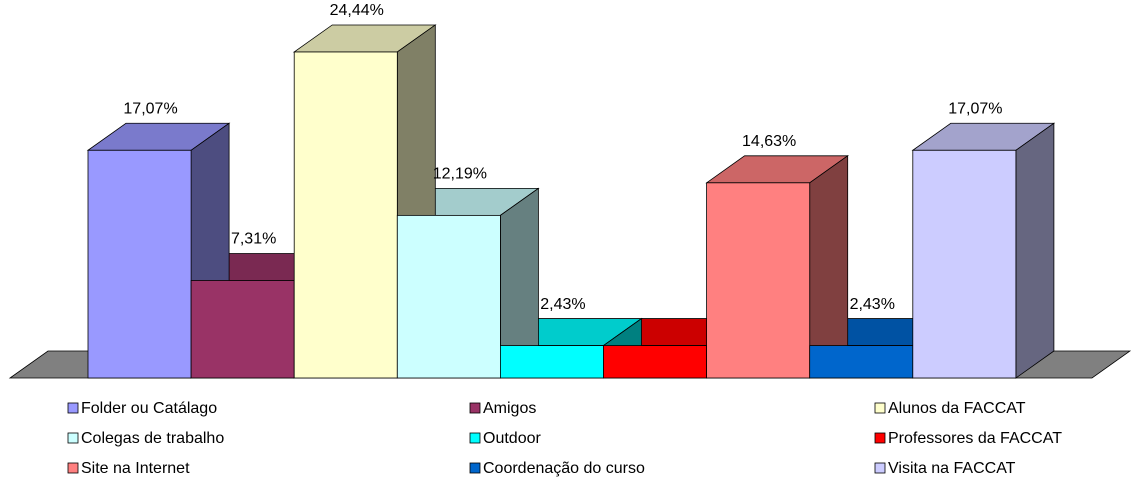 Image resolution: width=1131 pixels, height=488 pixels. I want to click on data-label: 14,63%, so click(769, 141).